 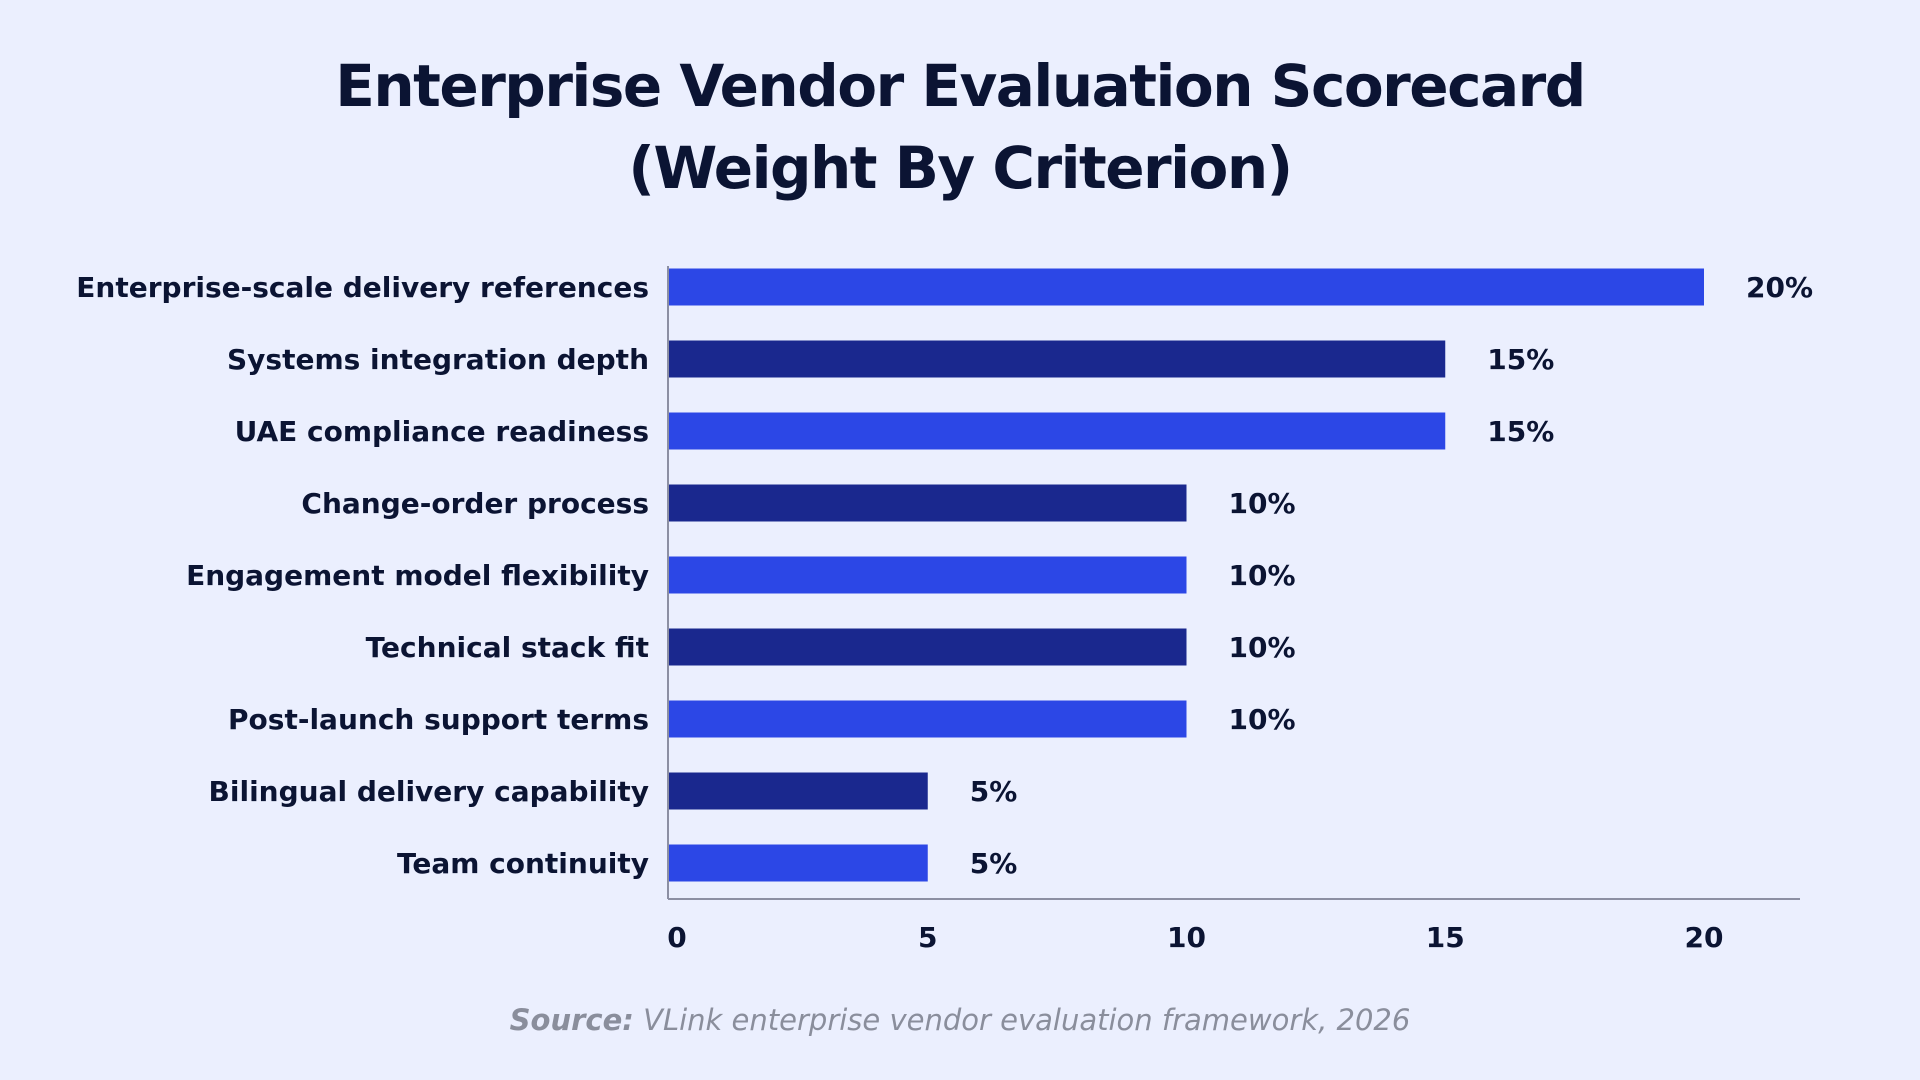 I want to click on value-label-5: 10%, so click(x=1262, y=575).